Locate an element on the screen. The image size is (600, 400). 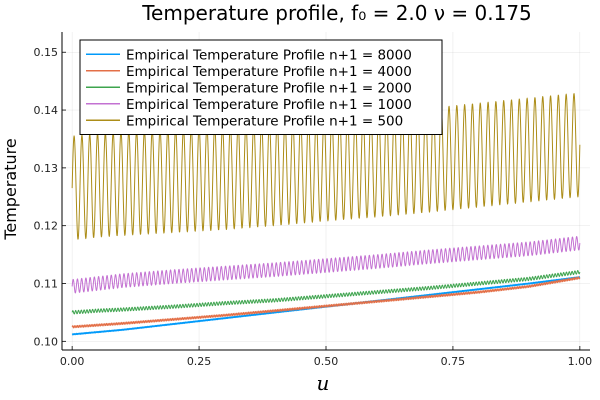
chart-title: Temperature profile, f₀ = 2.0 ν = 0.175 is located at coordinates (336, 13).